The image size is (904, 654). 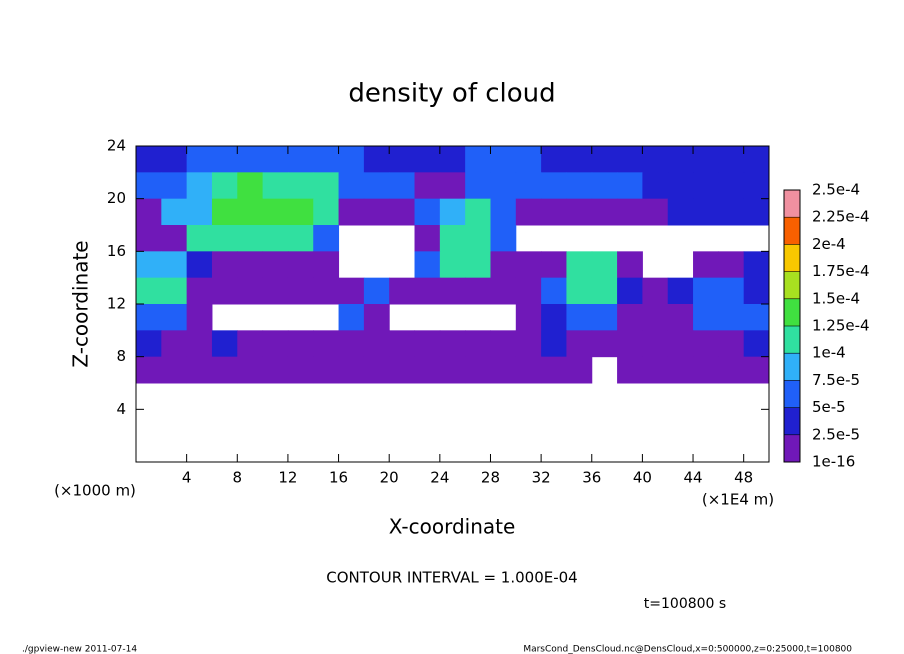 I want to click on x-tick-label: 44, so click(x=692, y=478).